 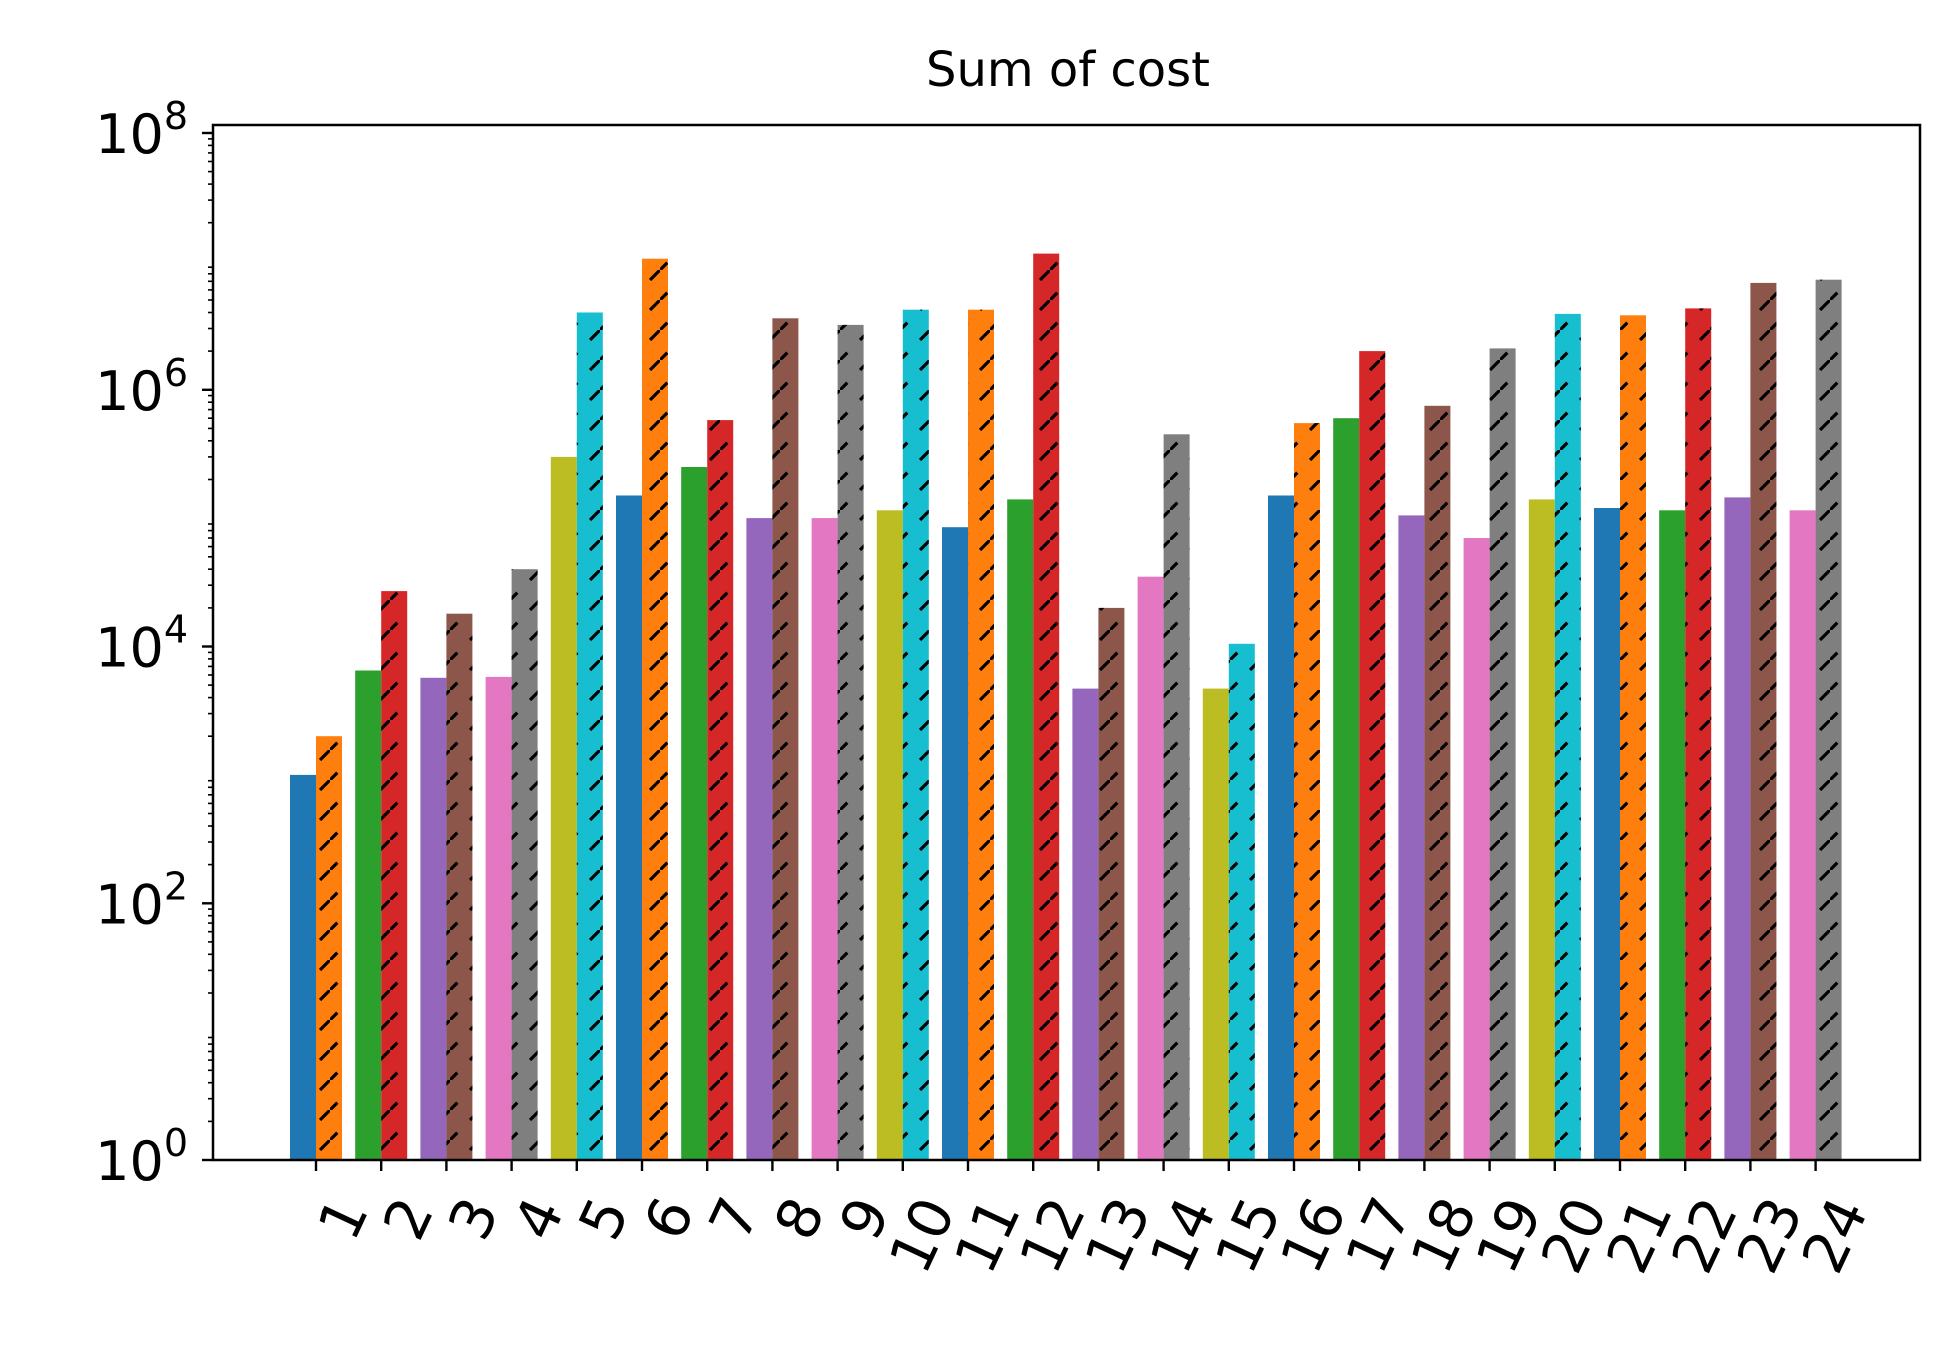 I want to click on y-tick-exponent: 2, so click(x=176, y=886).